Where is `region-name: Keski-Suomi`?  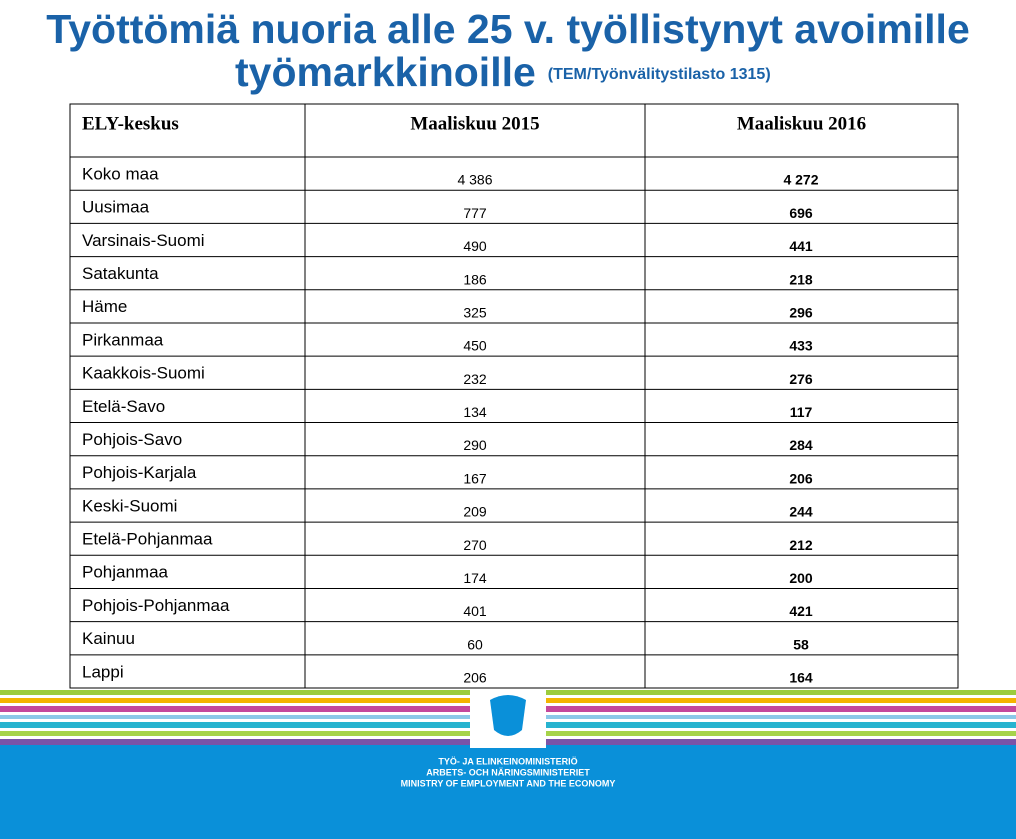
region-name: Keski-Suomi is located at coordinates (129, 505).